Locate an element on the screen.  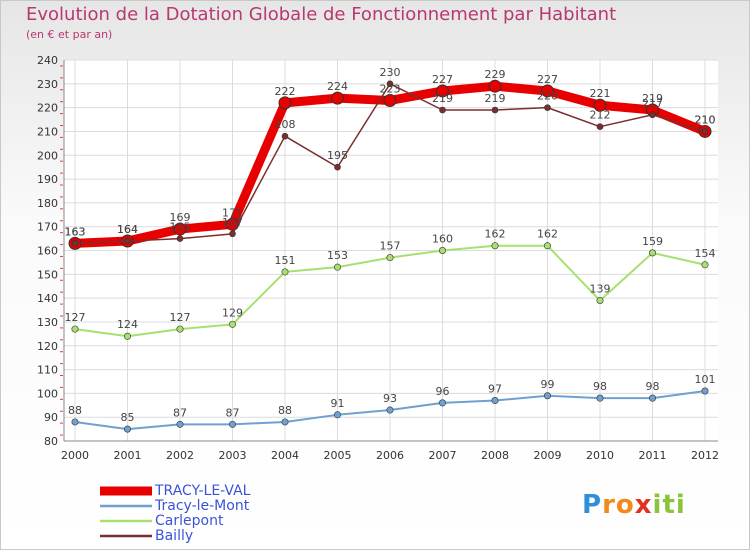
data-label-tracy-le-val: 169 is located at coordinates (180, 217).